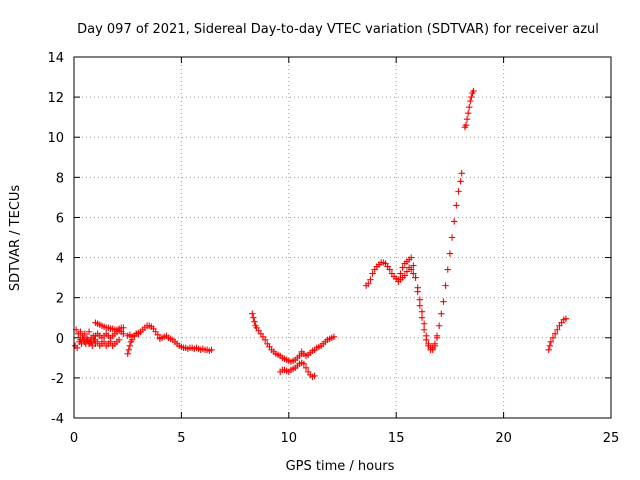 This screenshot has width=640, height=480. I want to click on y-axis-label: SDTVAR / TECUs, so click(15, 238).